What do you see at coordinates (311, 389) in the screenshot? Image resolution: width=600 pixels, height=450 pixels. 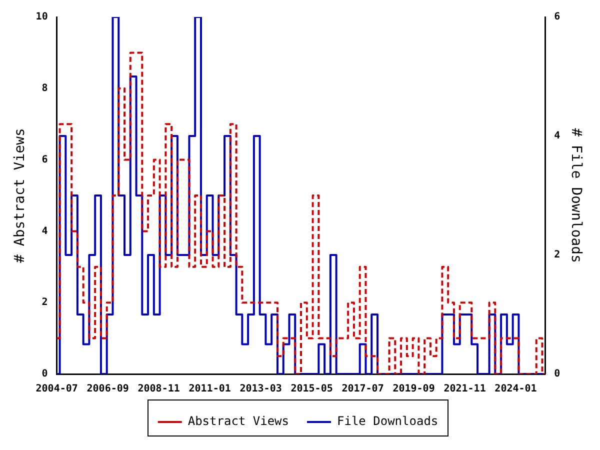 I see `x-tick-label: 2015-05` at bounding box center [311, 389].